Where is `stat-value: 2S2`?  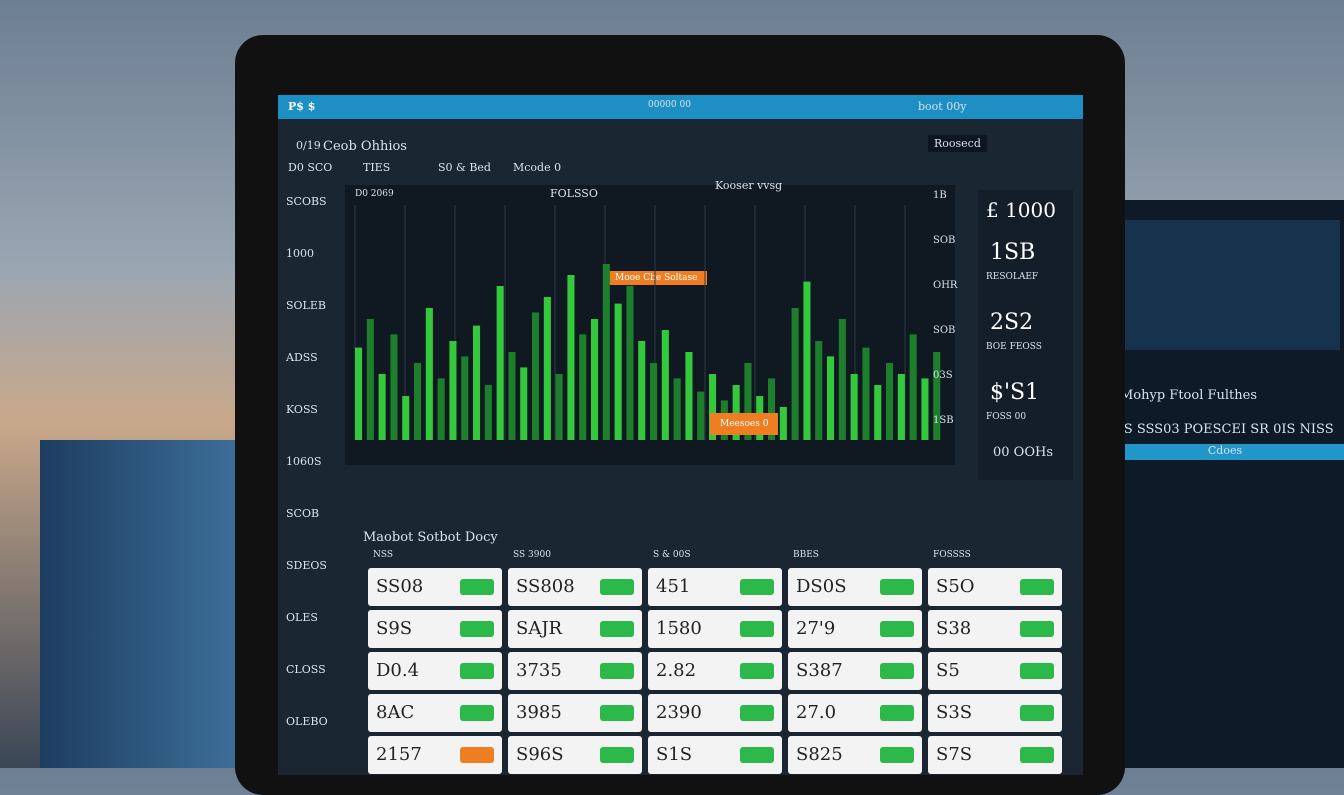
stat-value: 2S2 is located at coordinates (1012, 322).